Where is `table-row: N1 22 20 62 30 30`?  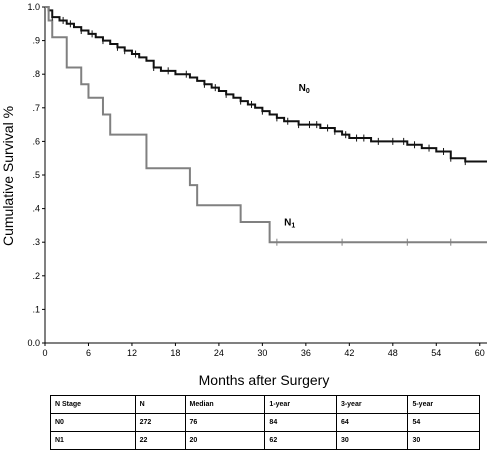 table-row: N1 22 20 62 30 30 is located at coordinates (265, 440).